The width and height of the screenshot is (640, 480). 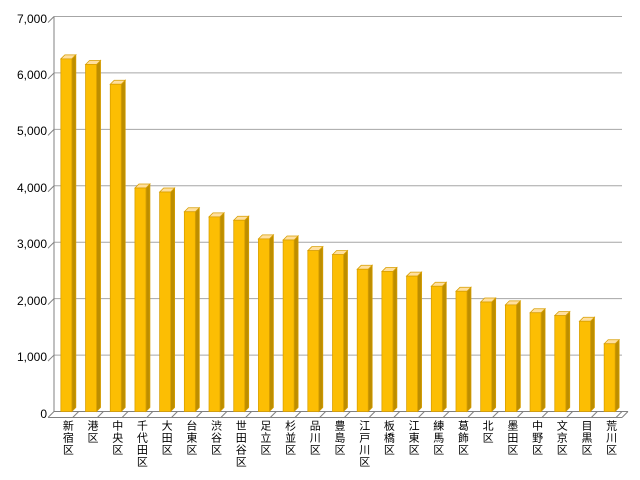 I want to click on bar-荒川区, so click(x=612, y=375).